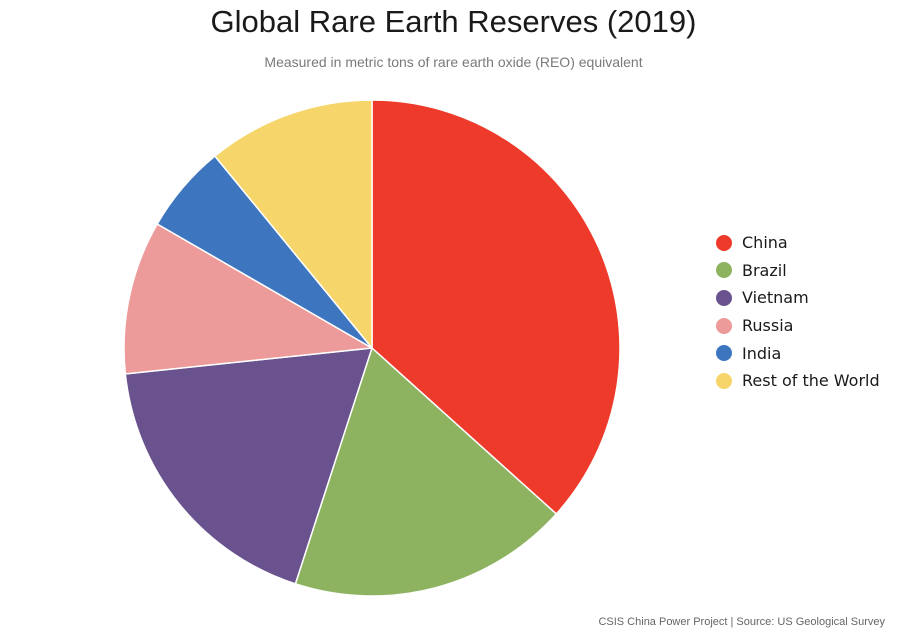 The image size is (907, 642). I want to click on legend-item-india: India, so click(798, 353).